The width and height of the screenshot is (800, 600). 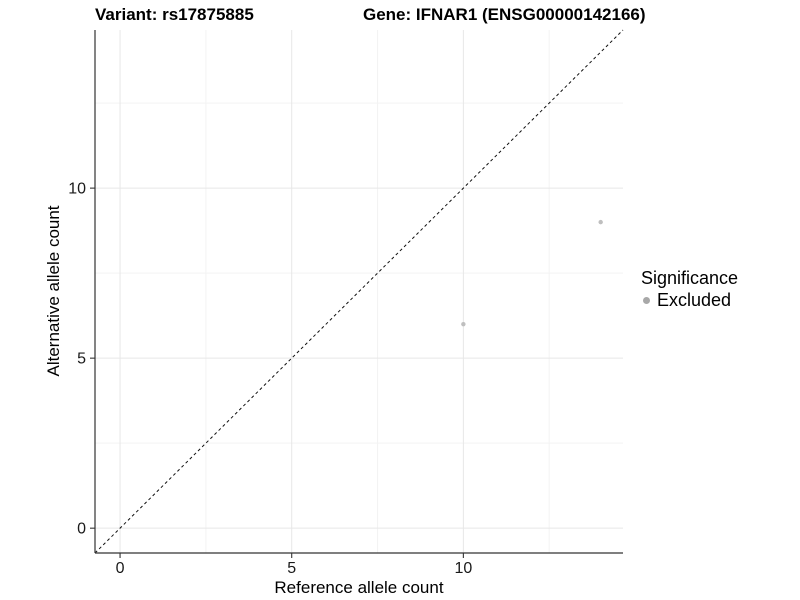 What do you see at coordinates (690, 278) in the screenshot?
I see `legend-title: Significance` at bounding box center [690, 278].